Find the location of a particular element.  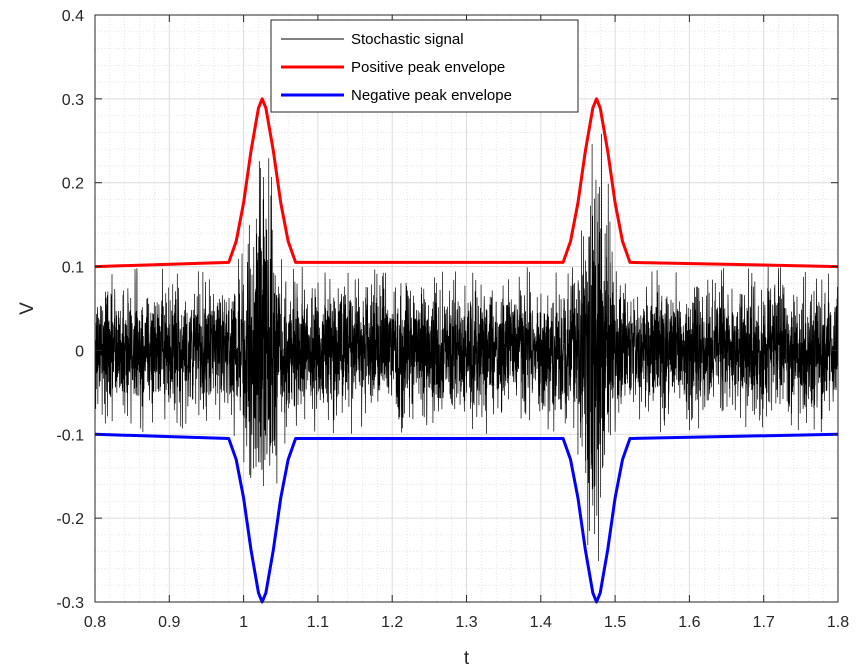

y-axis-label: V is located at coordinates (27, 308).